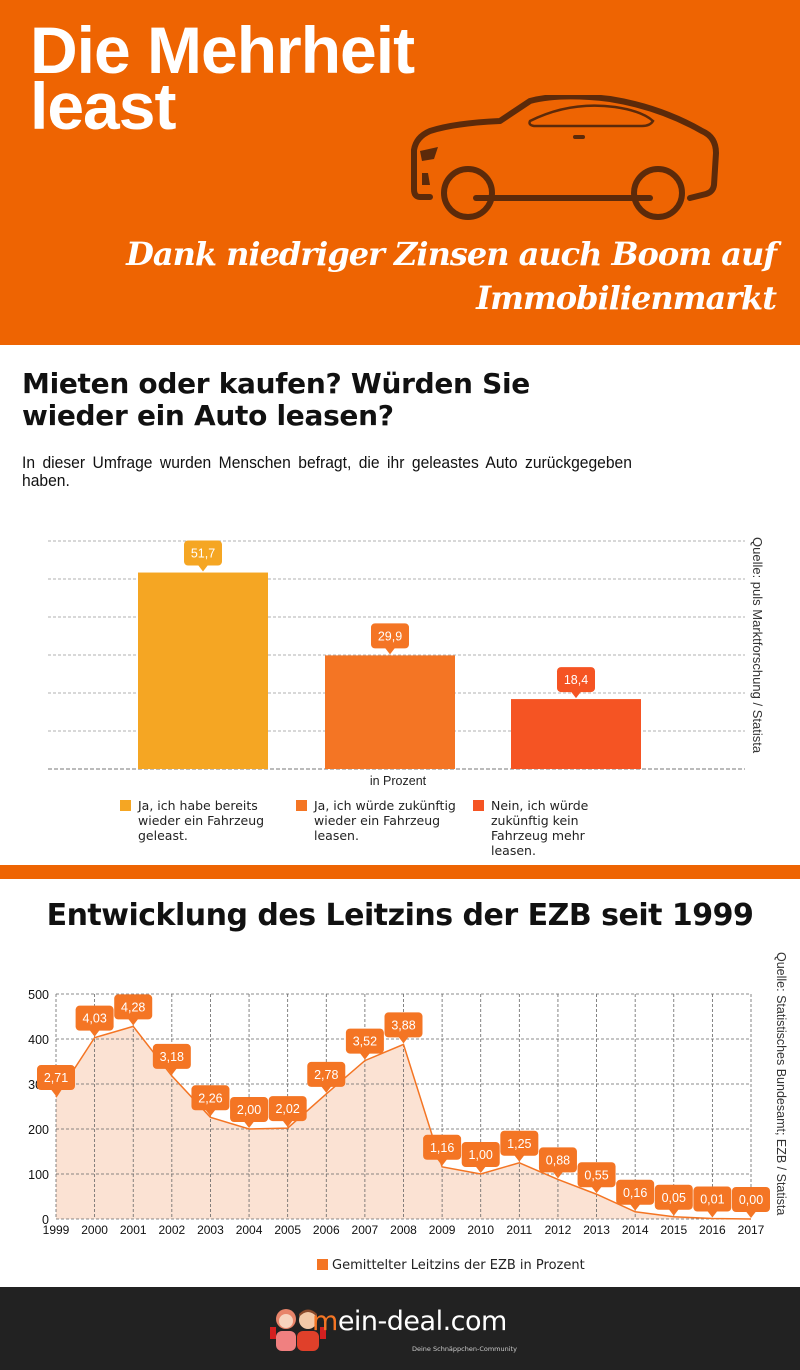  Describe the element at coordinates (565, 157) in the screenshot. I see `car-icon` at that location.